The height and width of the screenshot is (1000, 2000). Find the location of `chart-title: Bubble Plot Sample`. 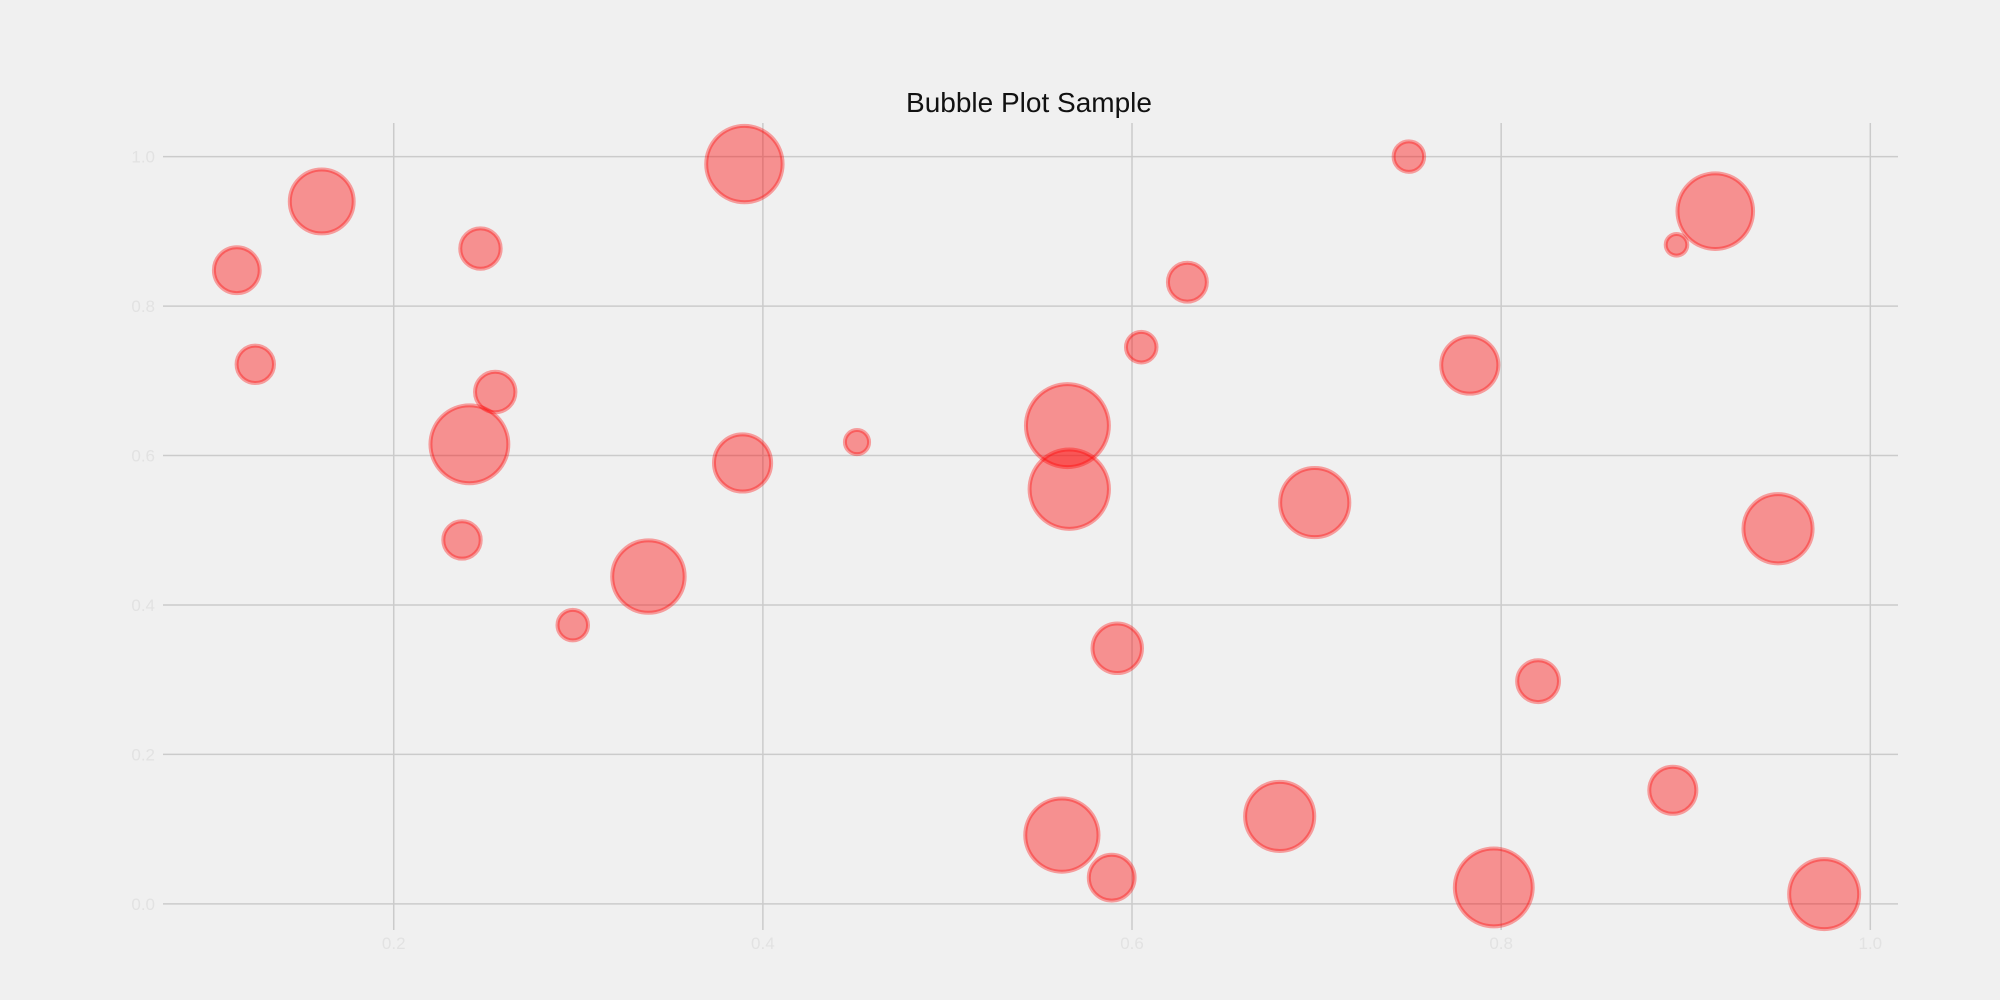

chart-title: Bubble Plot Sample is located at coordinates (1029, 102).